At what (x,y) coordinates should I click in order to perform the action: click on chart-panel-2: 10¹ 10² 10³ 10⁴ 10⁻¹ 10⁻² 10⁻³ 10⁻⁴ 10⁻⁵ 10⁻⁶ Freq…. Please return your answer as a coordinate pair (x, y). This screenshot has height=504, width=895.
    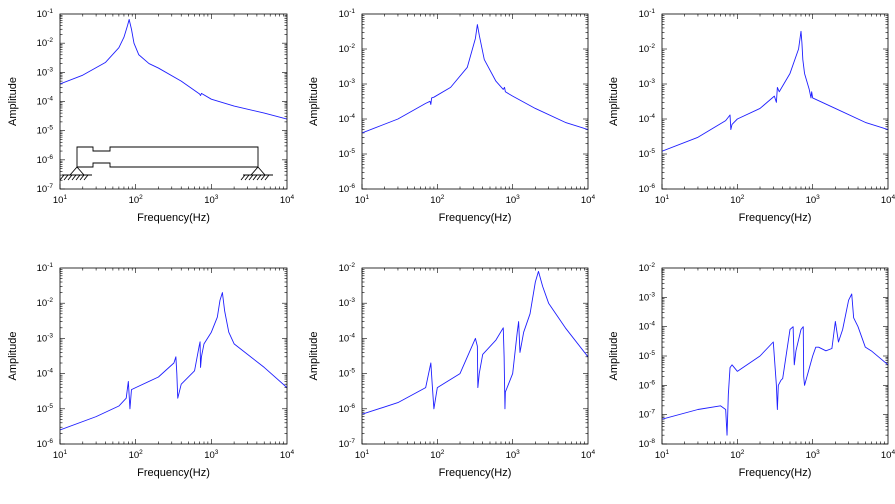
    Looking at the image, I should click on (452, 116).